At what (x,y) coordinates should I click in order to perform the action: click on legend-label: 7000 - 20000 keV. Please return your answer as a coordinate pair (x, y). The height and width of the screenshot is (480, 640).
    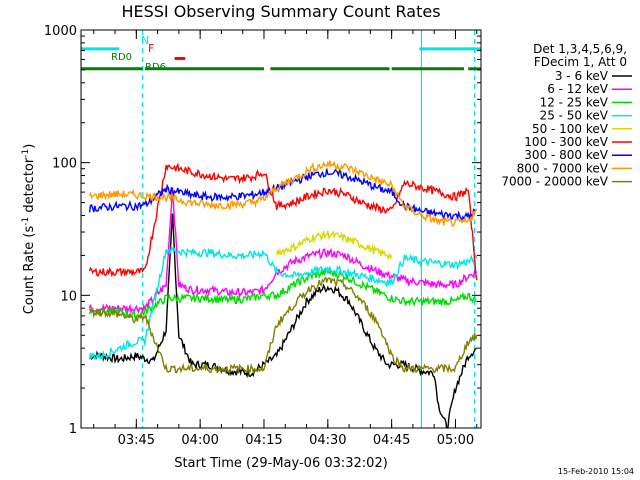
    Looking at the image, I should click on (554, 182).